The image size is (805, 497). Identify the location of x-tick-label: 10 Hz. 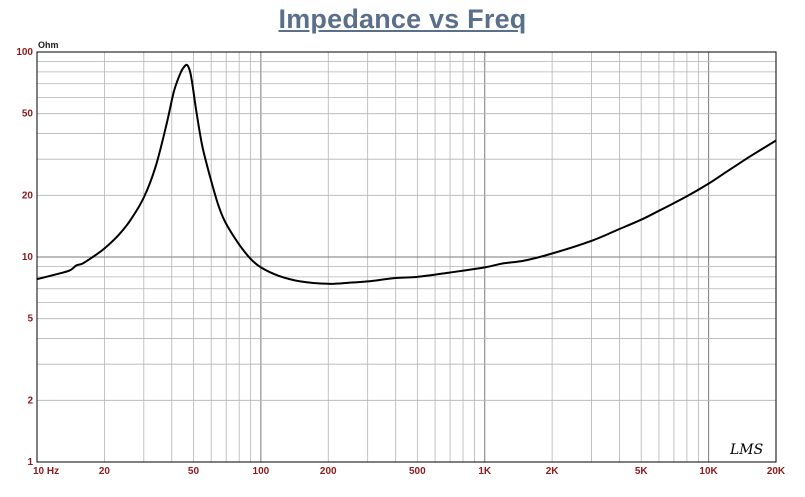
(46, 471).